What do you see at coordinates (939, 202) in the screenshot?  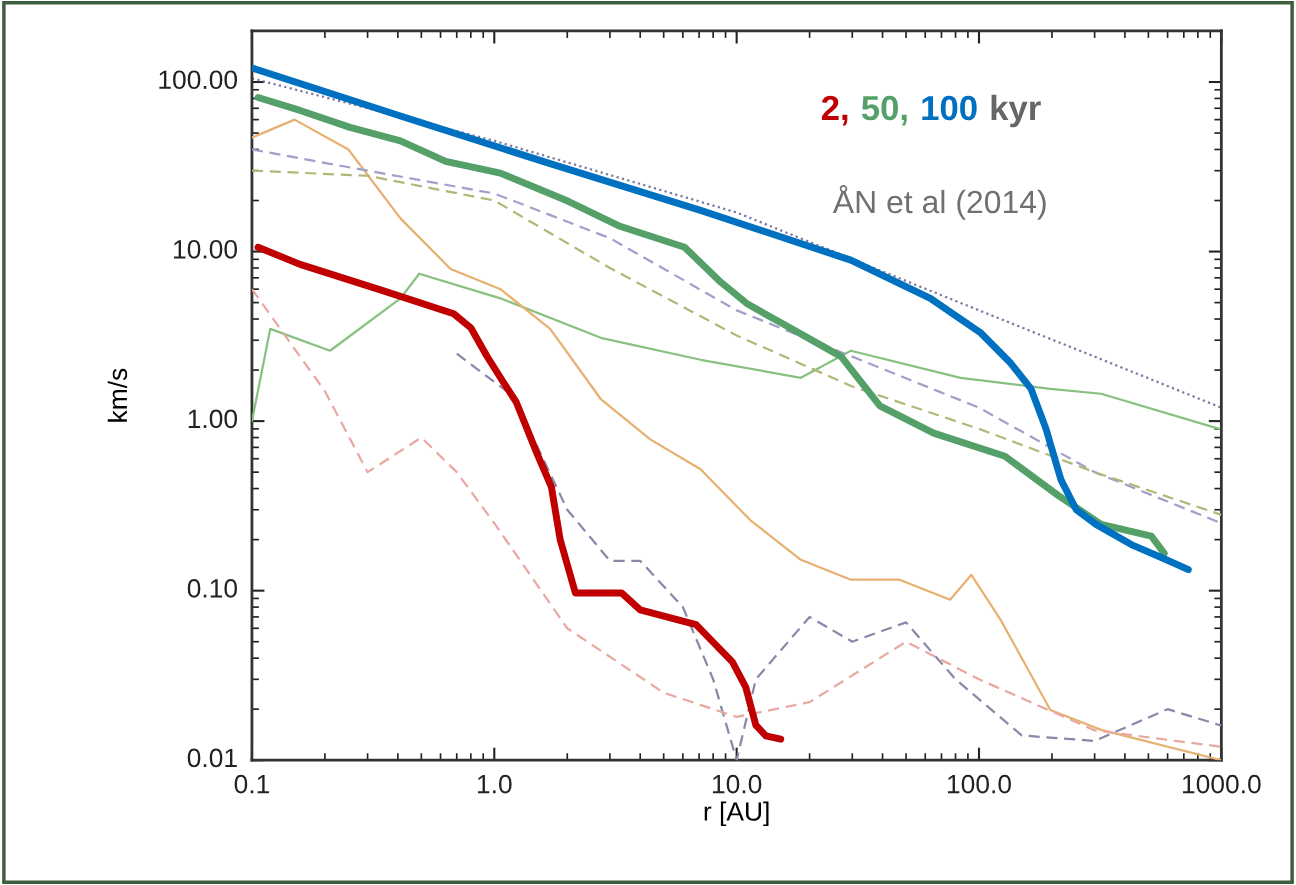 I see `annotation: ÅN et al (2014)` at bounding box center [939, 202].